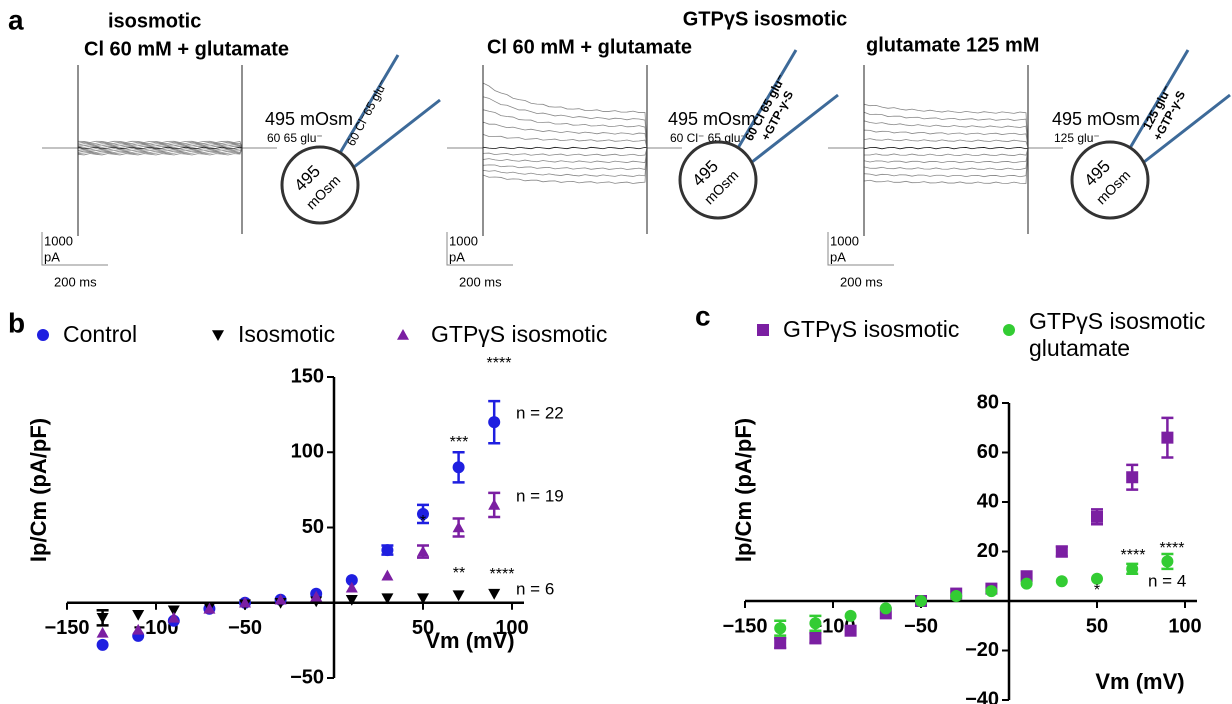 The image size is (1232, 704). Describe the element at coordinates (16, 19) in the screenshot. I see `panel-label: a` at that location.